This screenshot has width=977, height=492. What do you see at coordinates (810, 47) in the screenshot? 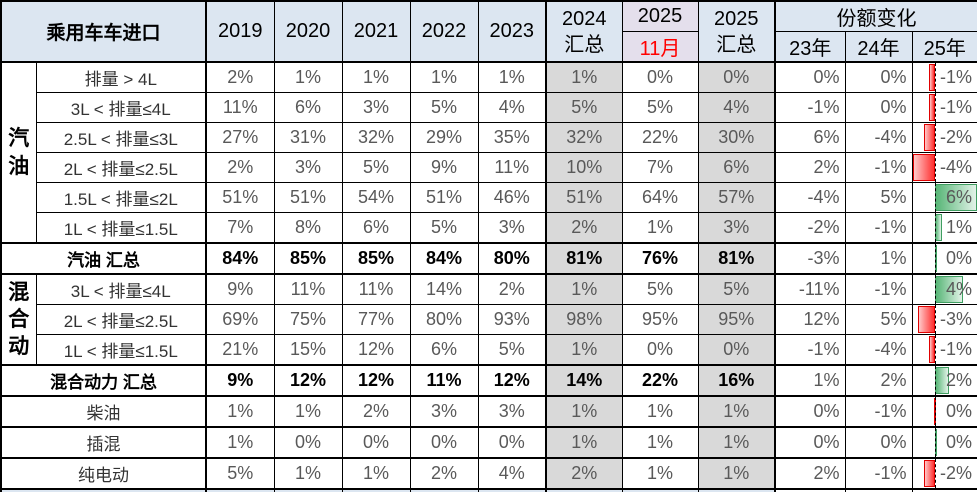
I see `col-header-change-23: 23年` at bounding box center [810, 47].